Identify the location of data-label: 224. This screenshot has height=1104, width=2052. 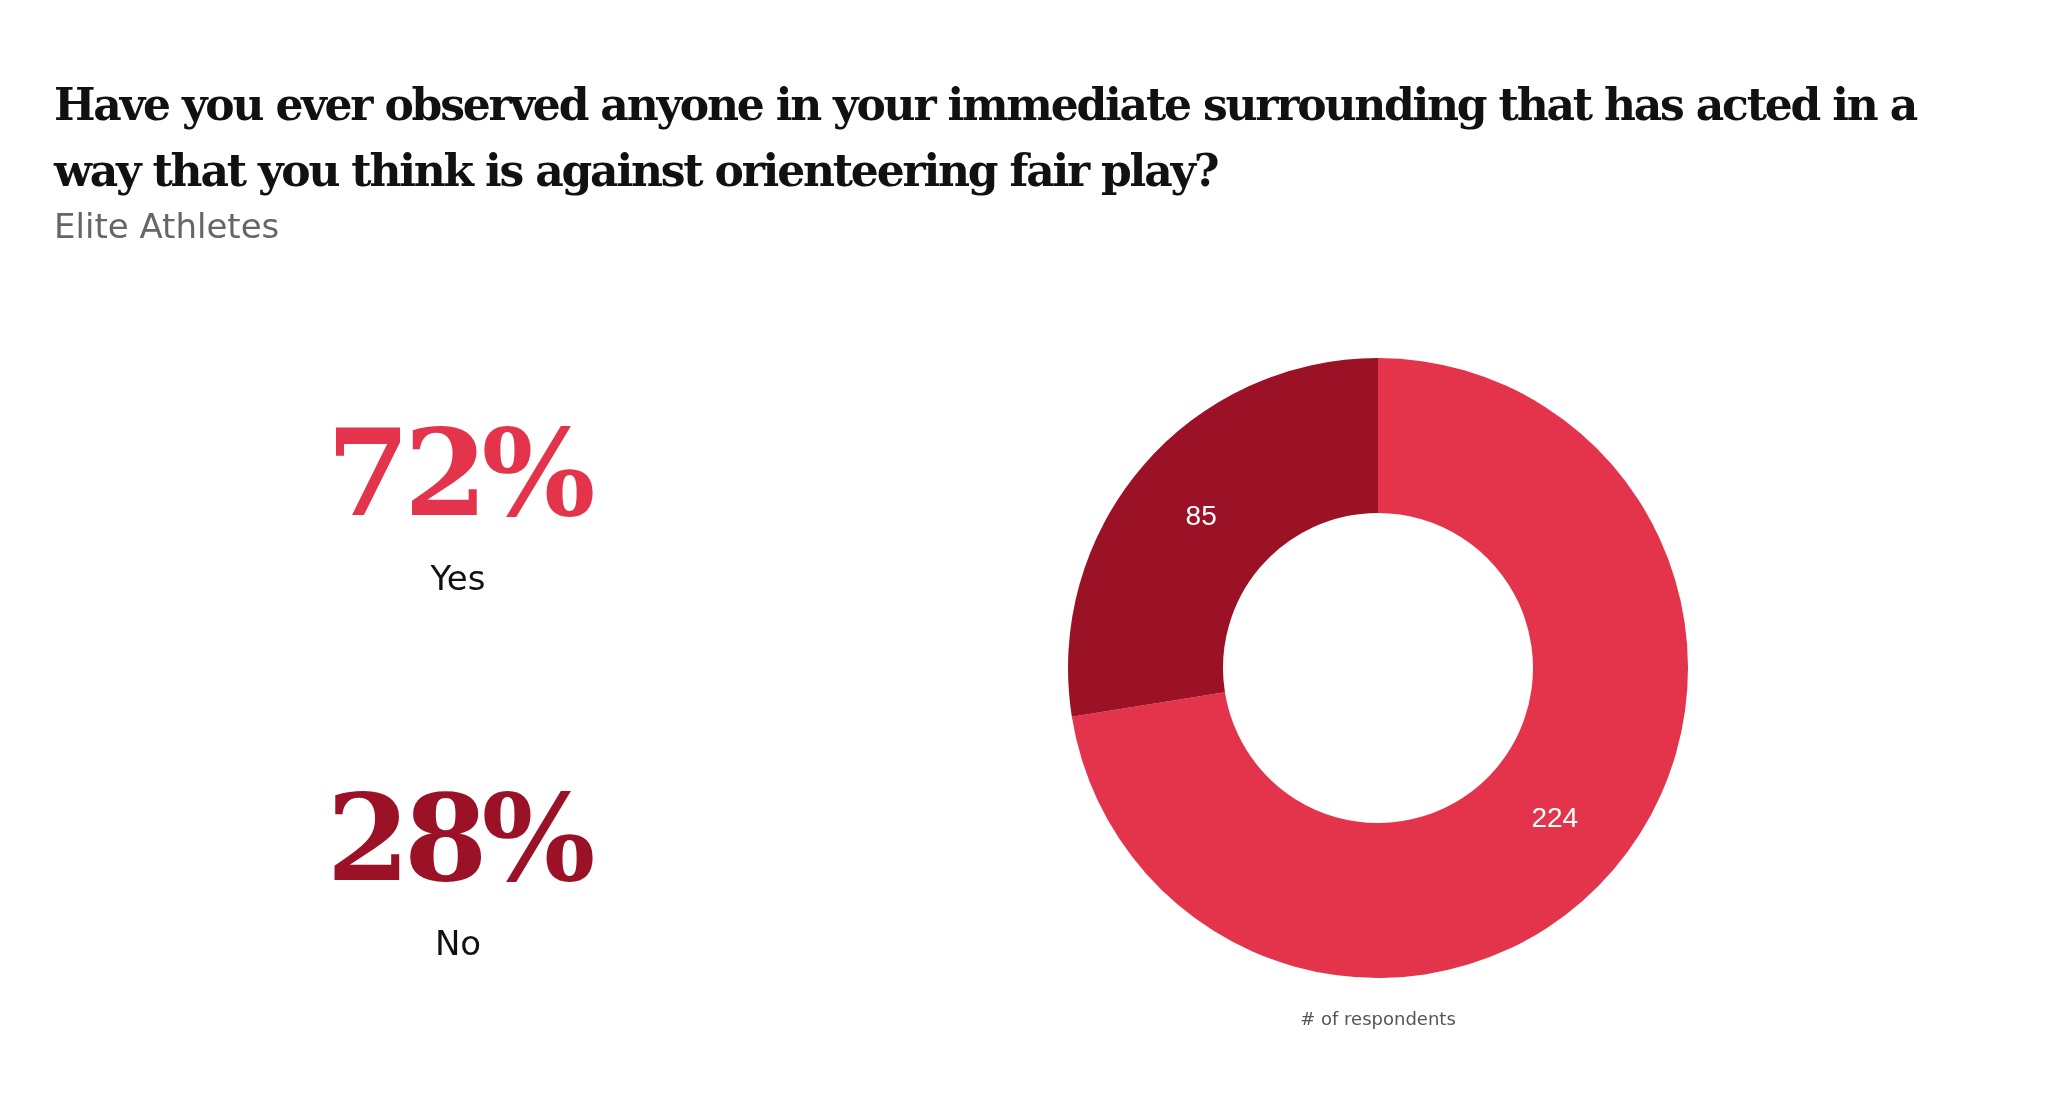
(1555, 817).